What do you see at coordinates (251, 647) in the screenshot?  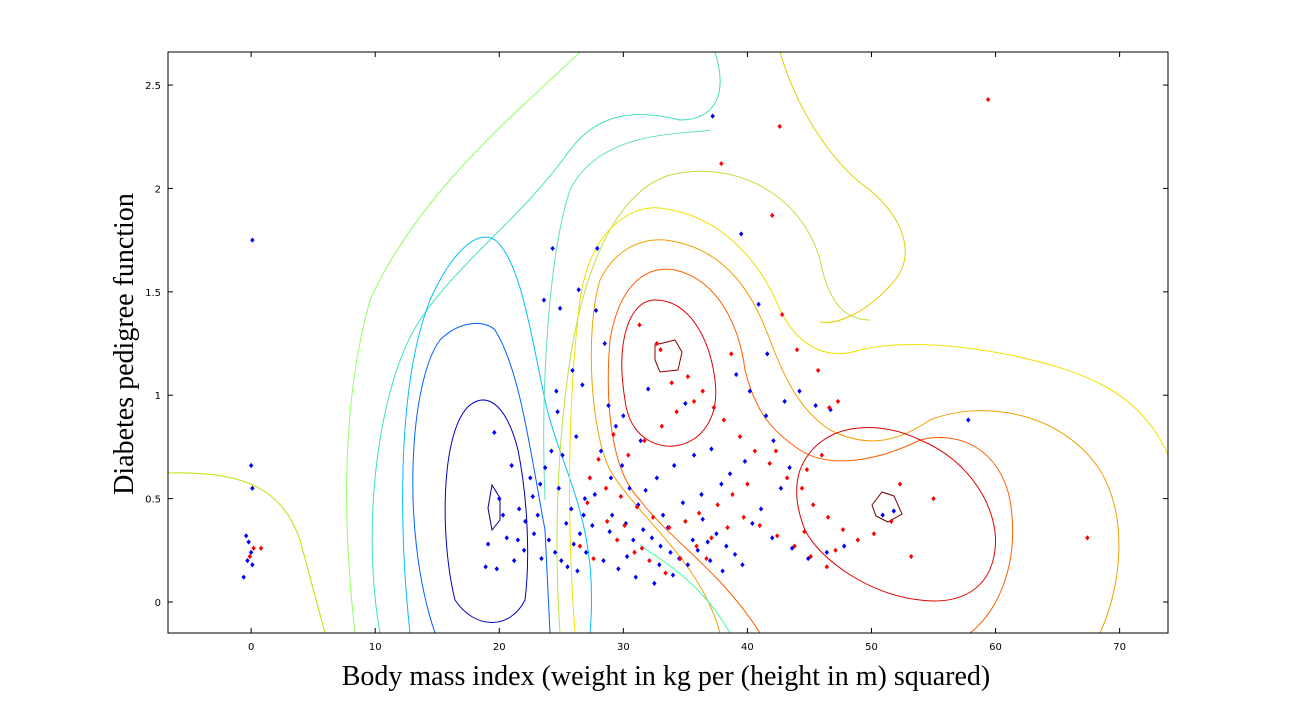 I see `x-tick-label: 0` at bounding box center [251, 647].